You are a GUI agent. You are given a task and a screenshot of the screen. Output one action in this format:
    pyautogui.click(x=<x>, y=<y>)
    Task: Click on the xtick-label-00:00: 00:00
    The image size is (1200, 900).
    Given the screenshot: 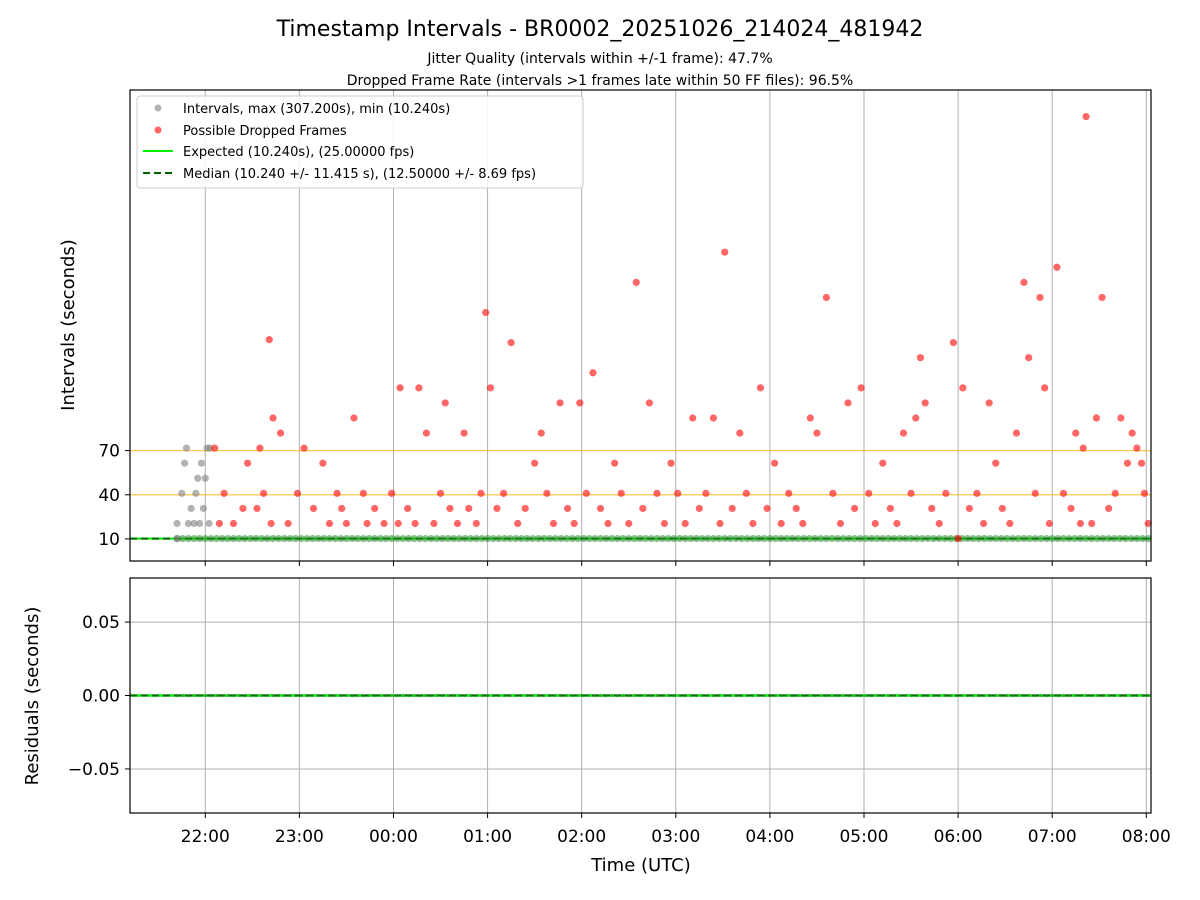 What is the action you would take?
    pyautogui.click(x=393, y=837)
    